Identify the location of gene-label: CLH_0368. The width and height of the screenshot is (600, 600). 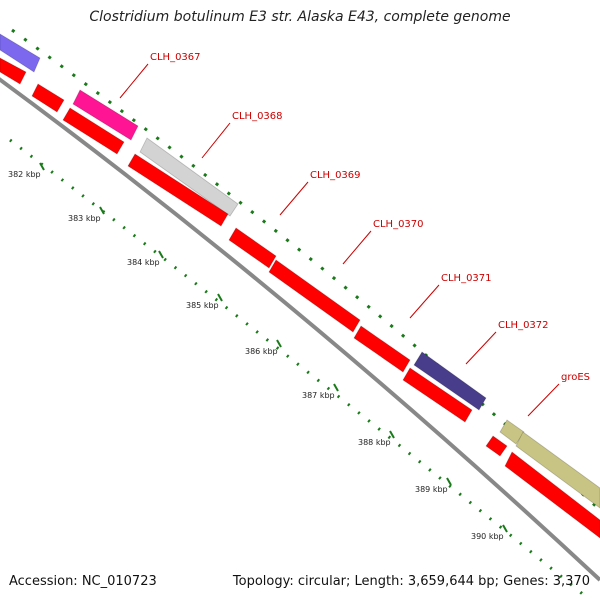
(257, 116).